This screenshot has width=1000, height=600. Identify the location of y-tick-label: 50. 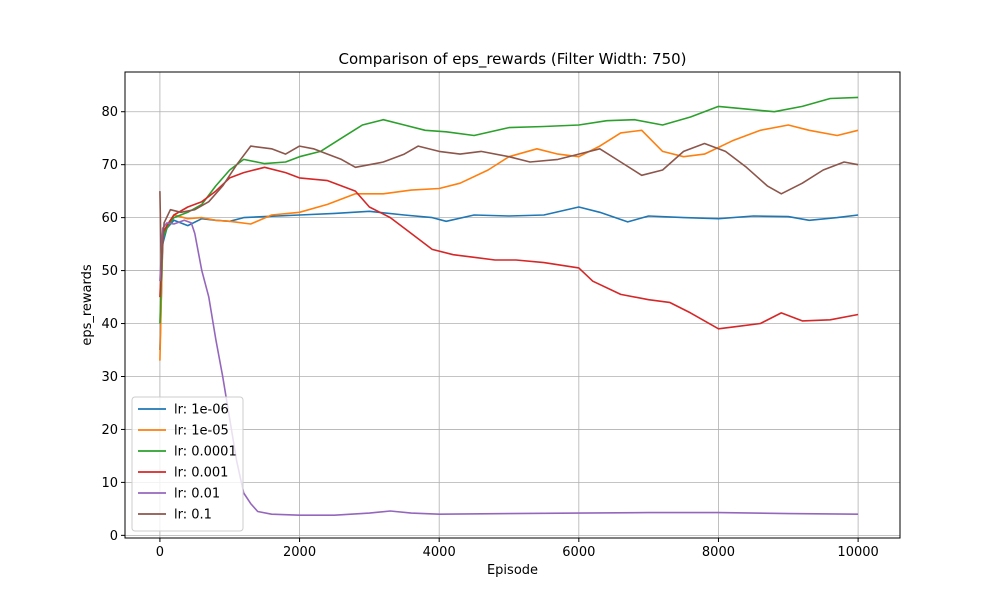
(109, 271).